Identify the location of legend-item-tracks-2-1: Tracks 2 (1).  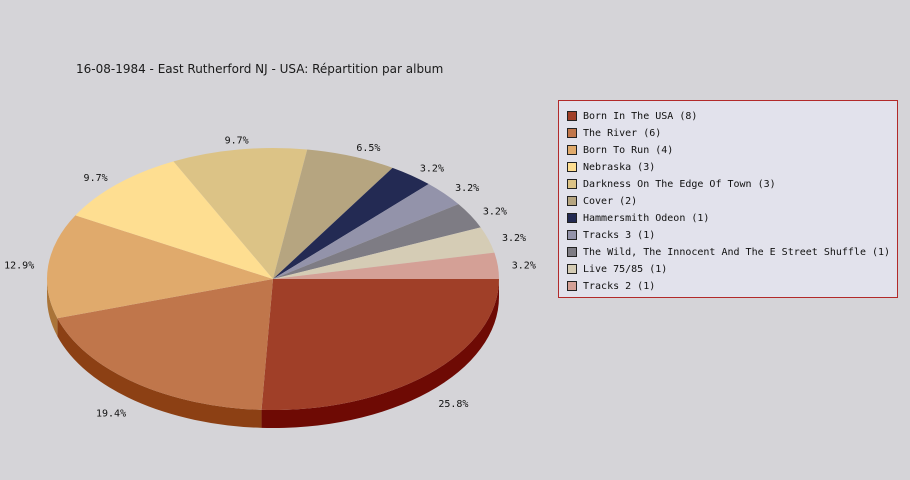
(611, 286).